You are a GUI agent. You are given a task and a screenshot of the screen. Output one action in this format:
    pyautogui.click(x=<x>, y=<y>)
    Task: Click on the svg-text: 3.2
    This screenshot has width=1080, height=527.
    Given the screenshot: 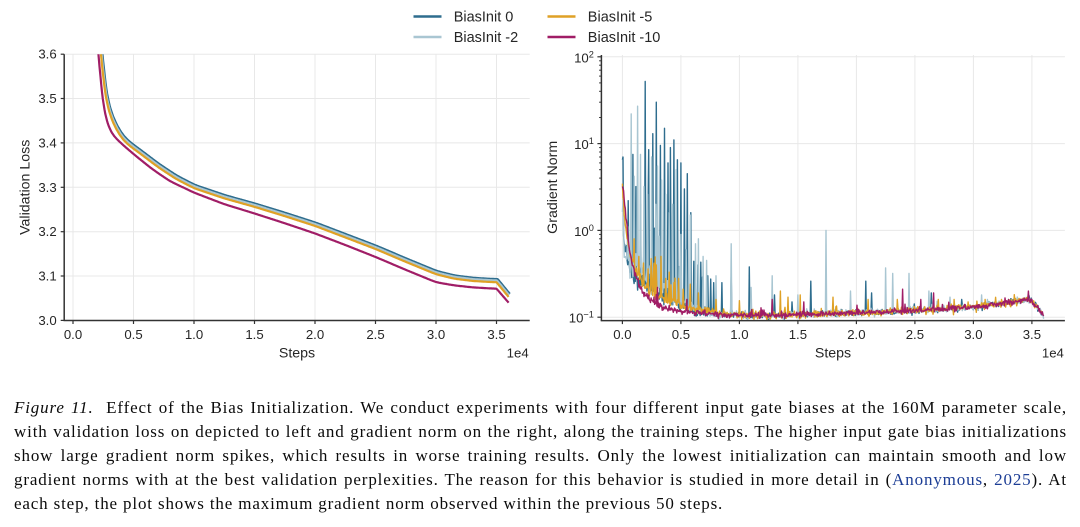 What is the action you would take?
    pyautogui.click(x=47, y=231)
    